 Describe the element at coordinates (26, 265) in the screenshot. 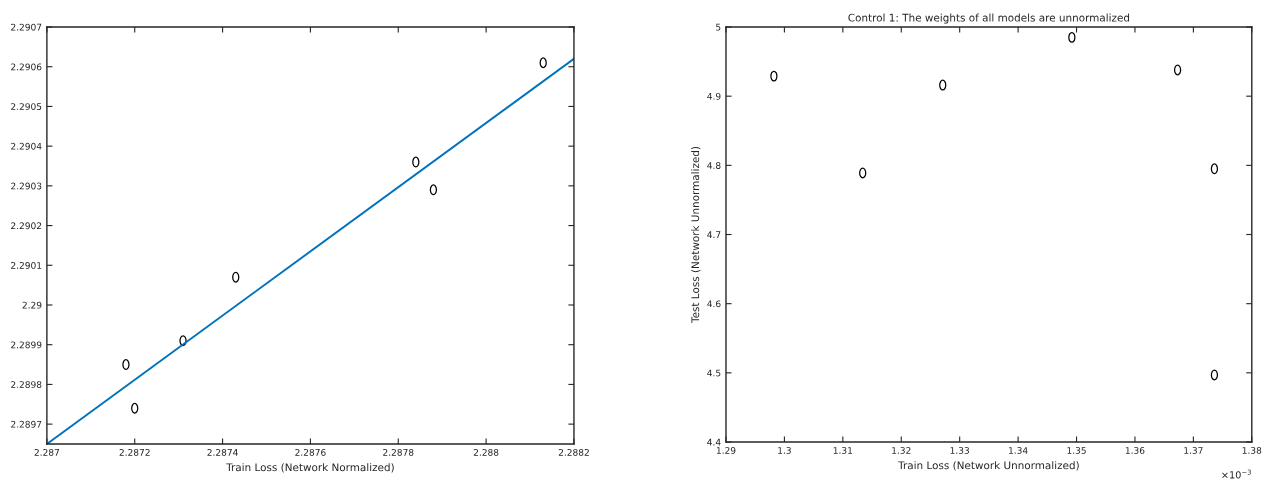

I see `y-tick-label: 2.2901` at that location.